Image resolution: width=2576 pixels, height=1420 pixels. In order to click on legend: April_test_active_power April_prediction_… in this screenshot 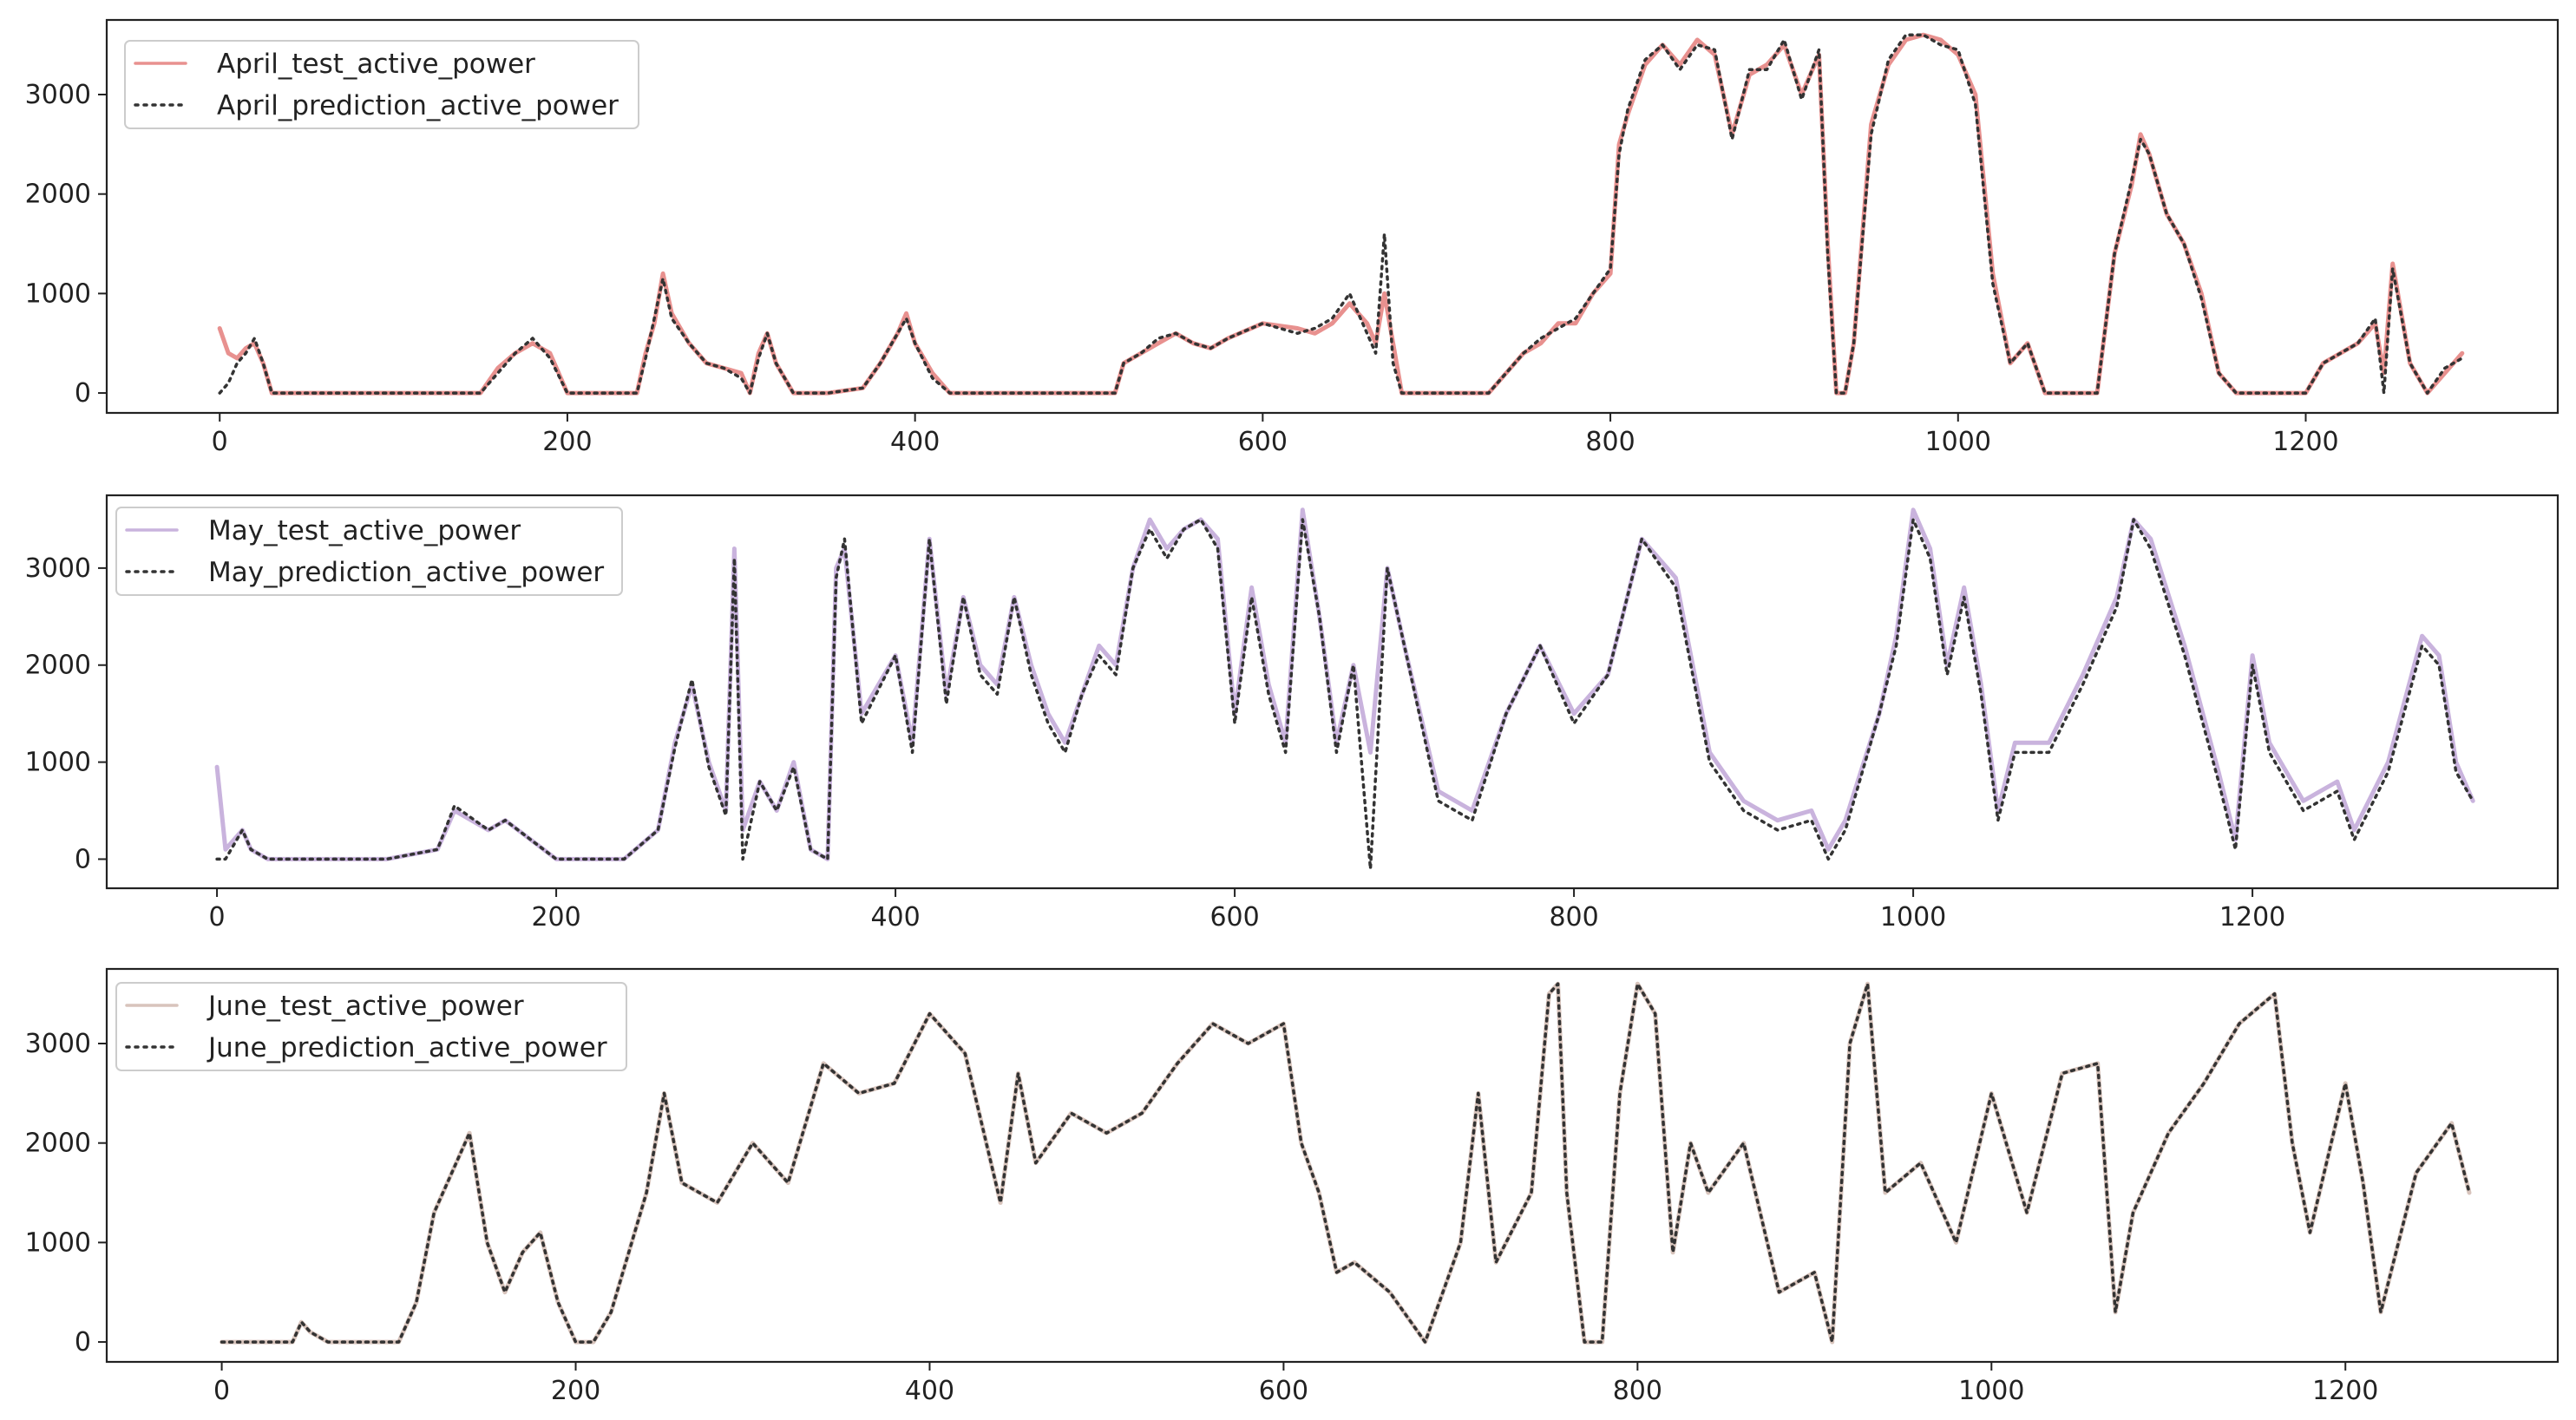, I will do `click(381, 84)`.